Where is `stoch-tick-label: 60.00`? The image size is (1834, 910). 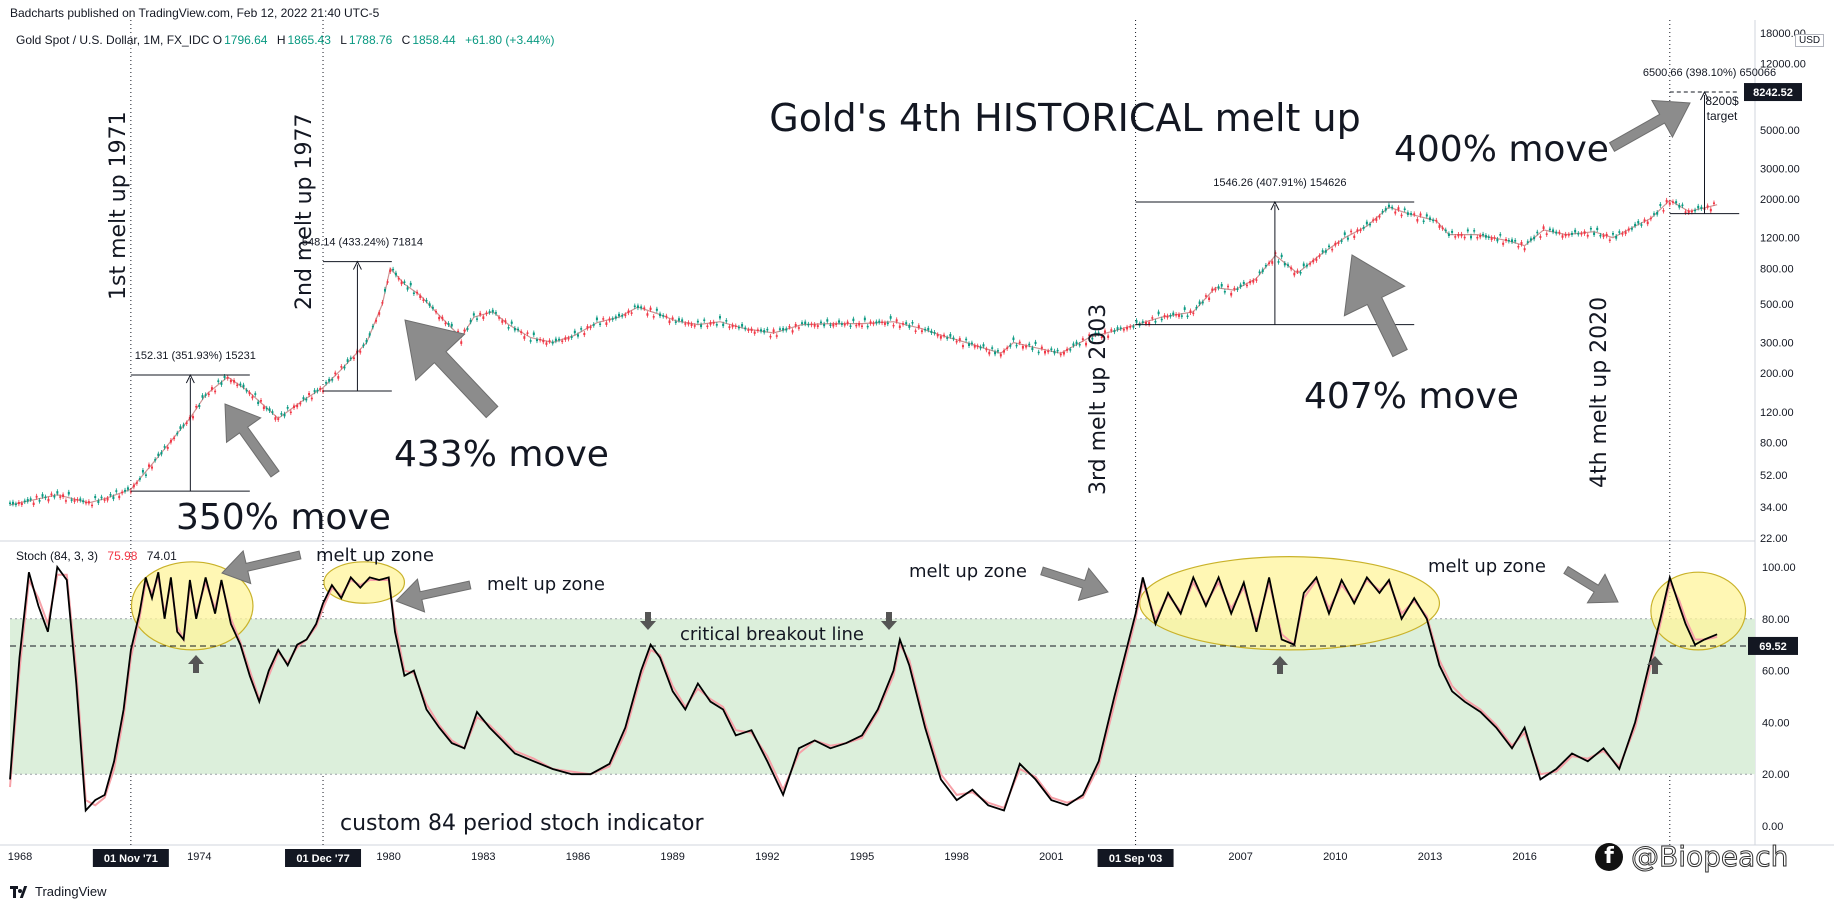 stoch-tick-label: 60.00 is located at coordinates (1776, 672).